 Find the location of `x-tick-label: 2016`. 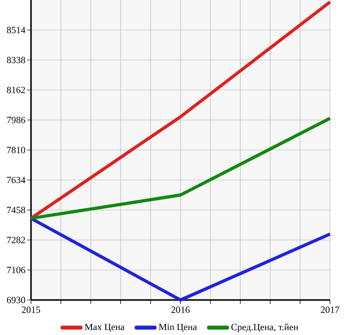

x-tick-label: 2016 is located at coordinates (180, 309).